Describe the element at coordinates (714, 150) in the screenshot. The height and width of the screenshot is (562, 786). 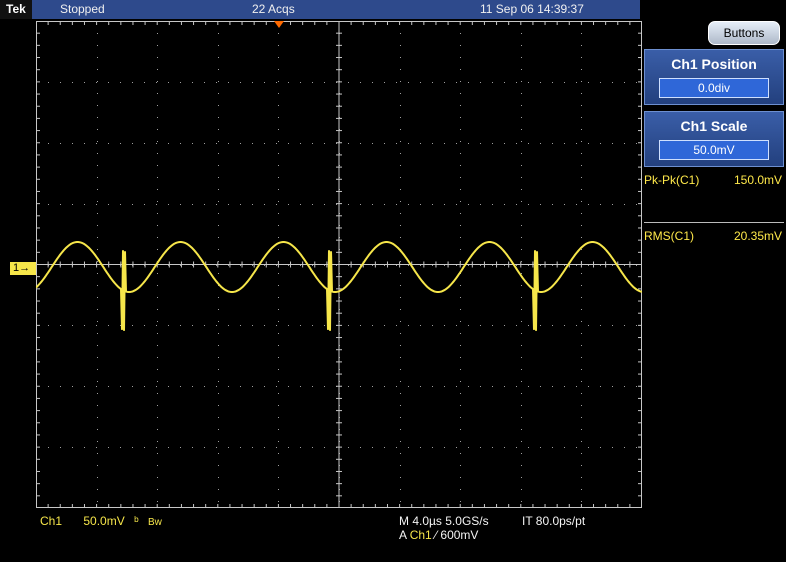
I see `ch1-scale-value: 50.0mV` at that location.